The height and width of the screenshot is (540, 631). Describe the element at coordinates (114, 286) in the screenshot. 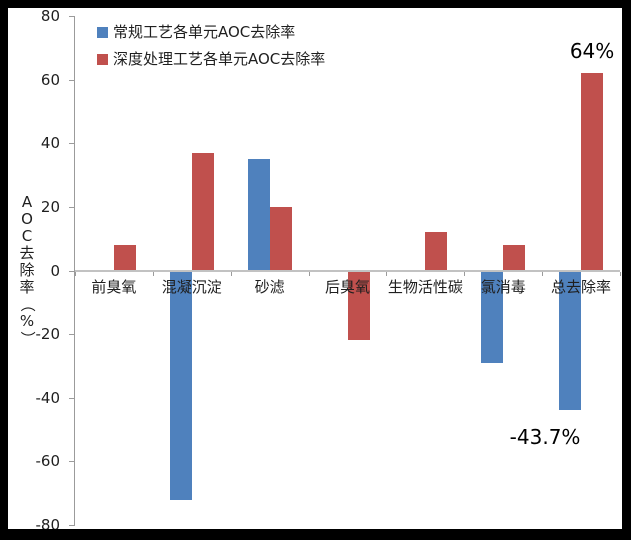

I see `x-category-label: 前臭氧` at that location.